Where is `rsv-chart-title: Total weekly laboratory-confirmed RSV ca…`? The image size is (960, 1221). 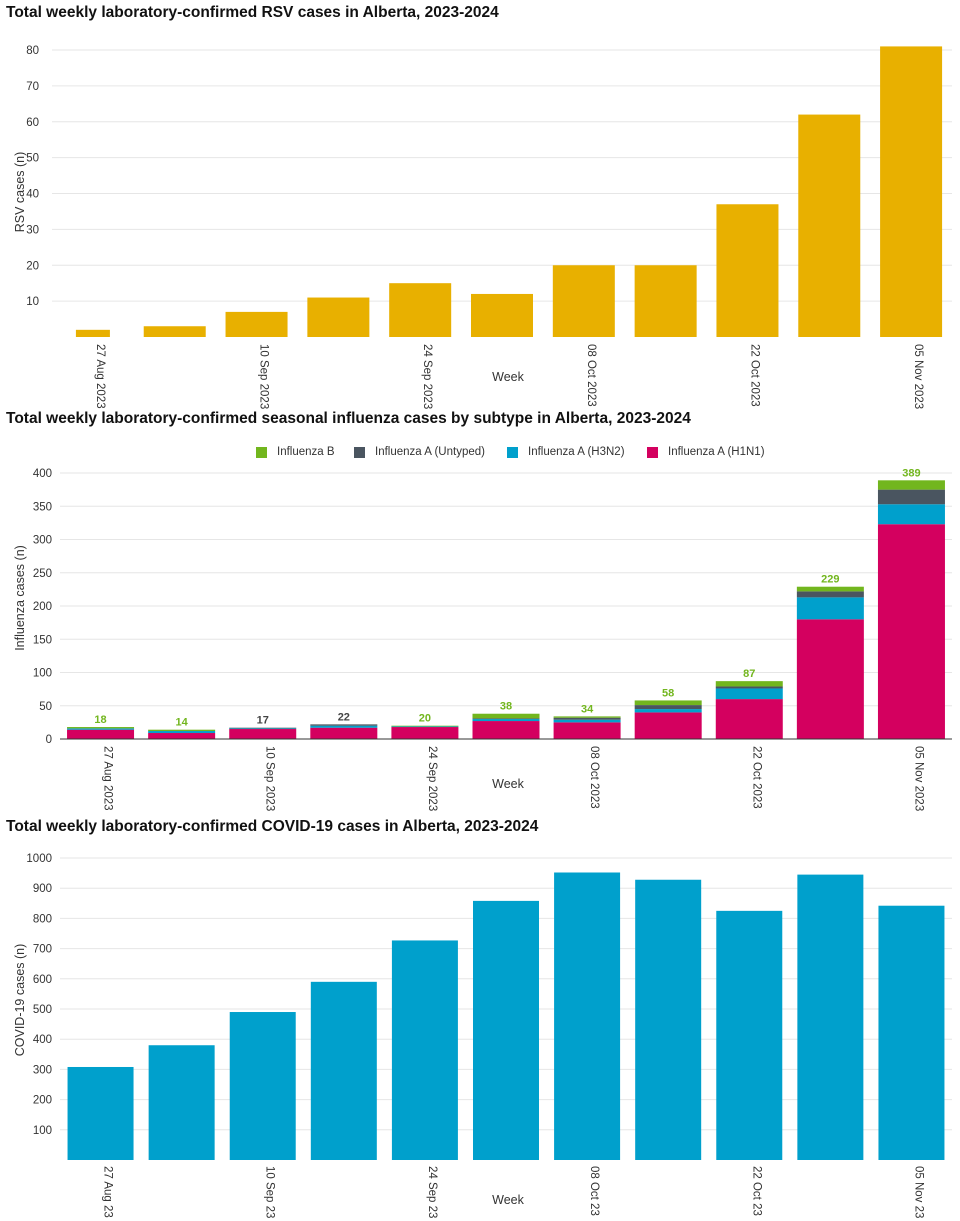
rsv-chart-title: Total weekly laboratory-confirmed RSV ca… is located at coordinates (252, 12).